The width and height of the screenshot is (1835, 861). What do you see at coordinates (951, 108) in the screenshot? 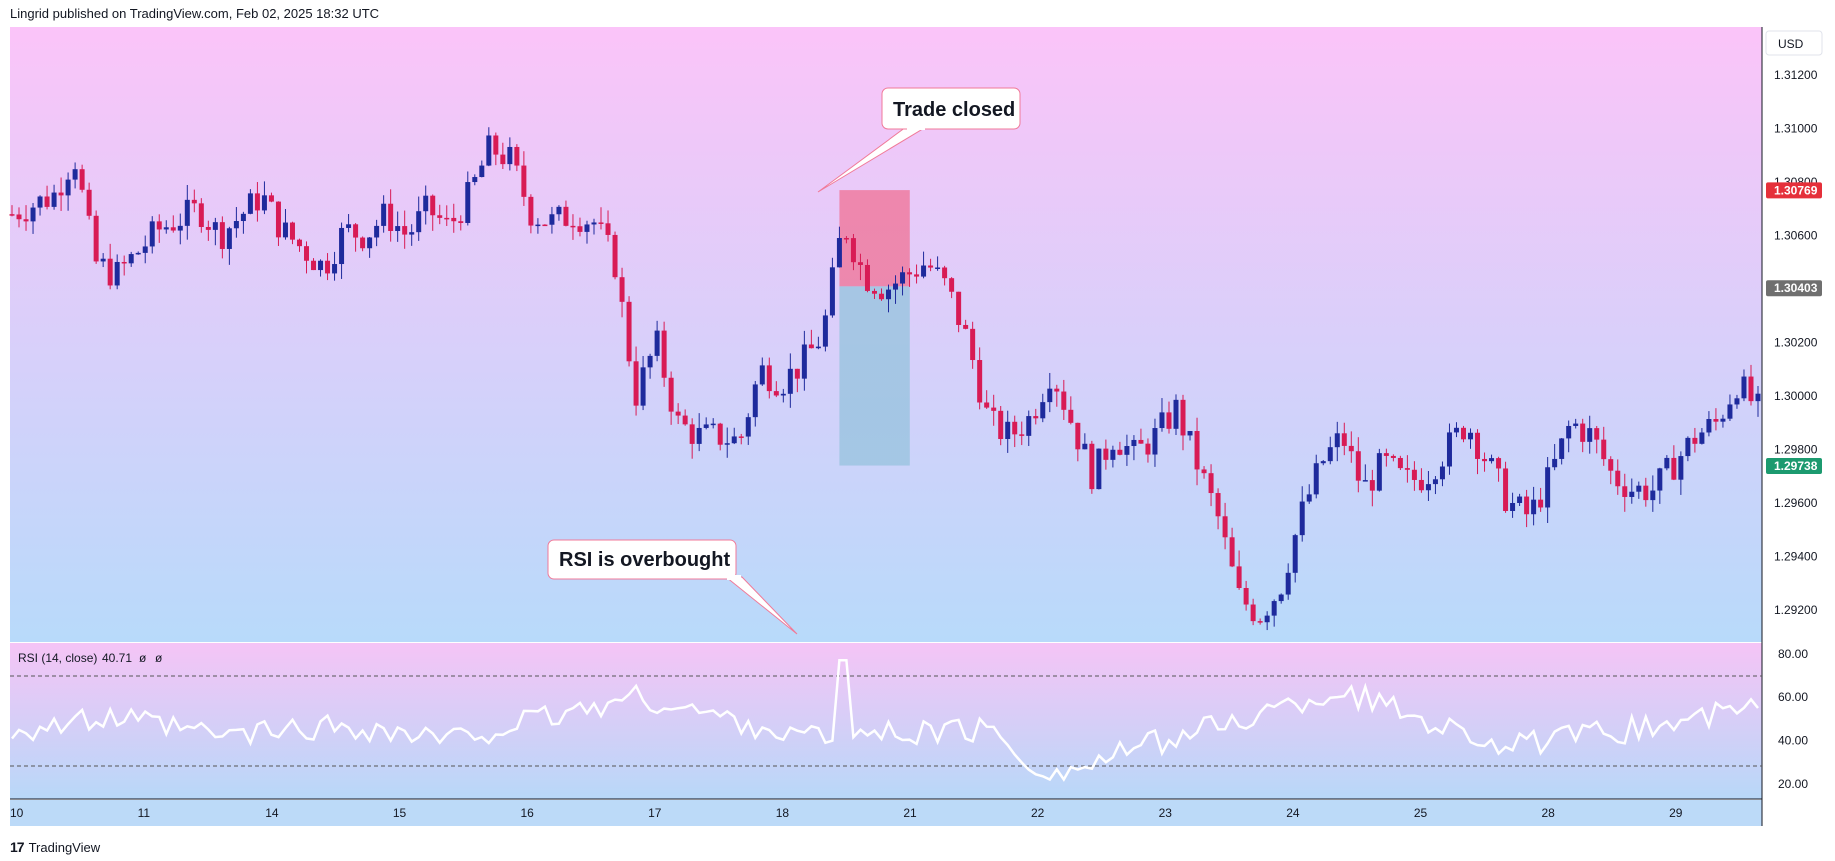
I see `callout-trade-closed-box` at bounding box center [951, 108].